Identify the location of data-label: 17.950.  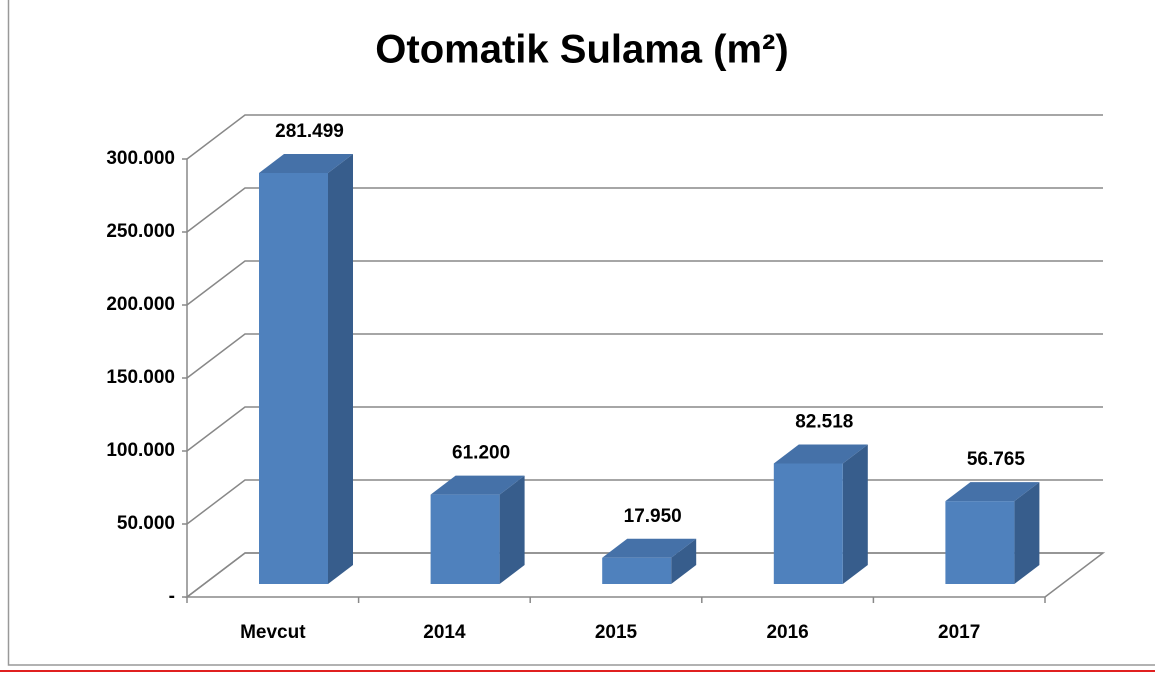
(653, 516).